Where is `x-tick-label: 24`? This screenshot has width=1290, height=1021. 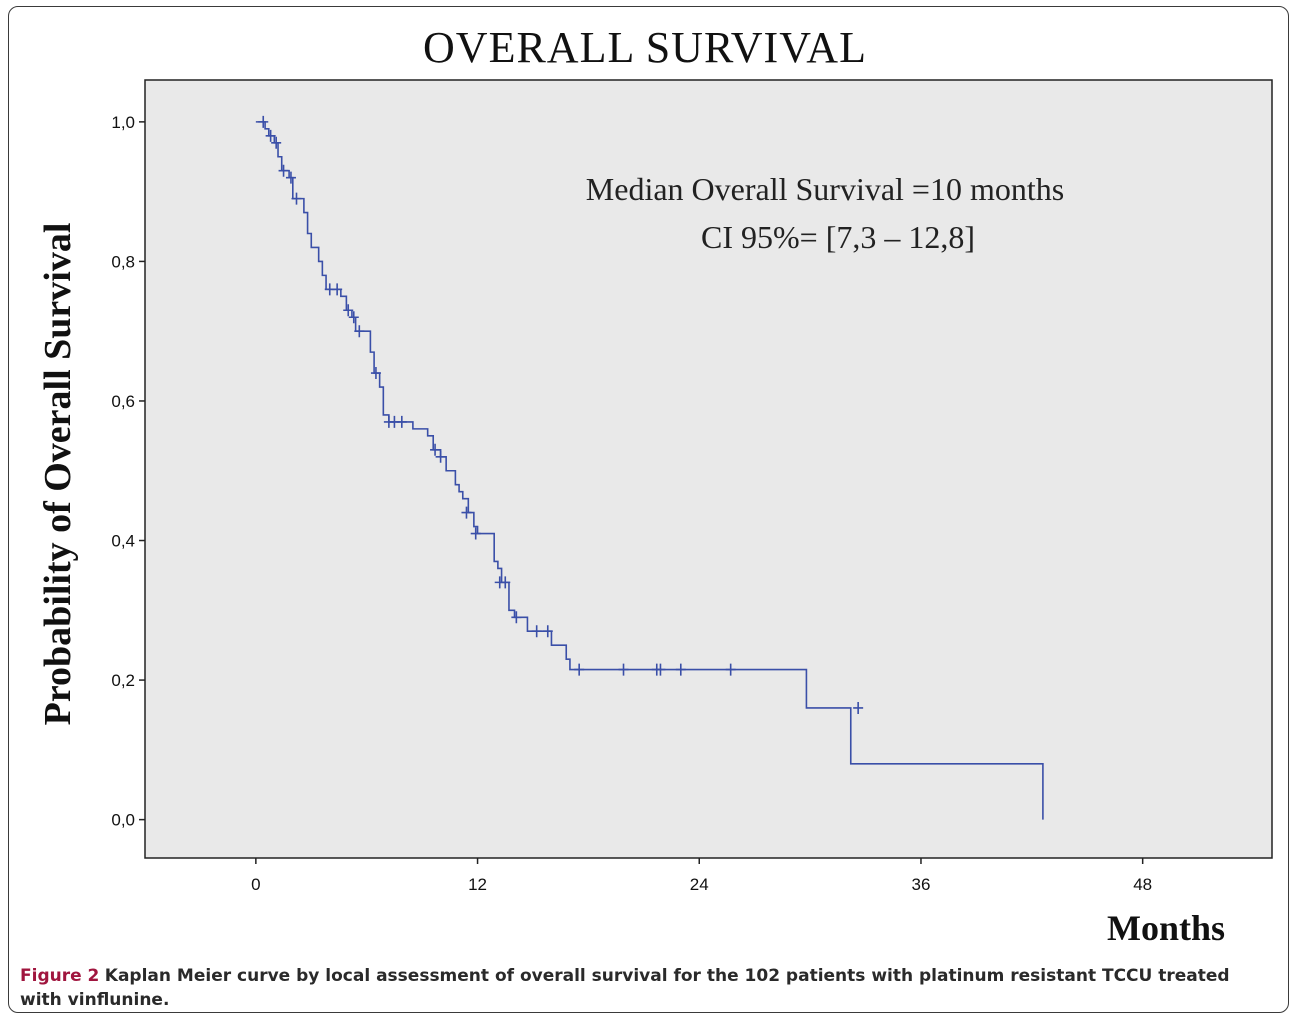
x-tick-label: 24 is located at coordinates (699, 884).